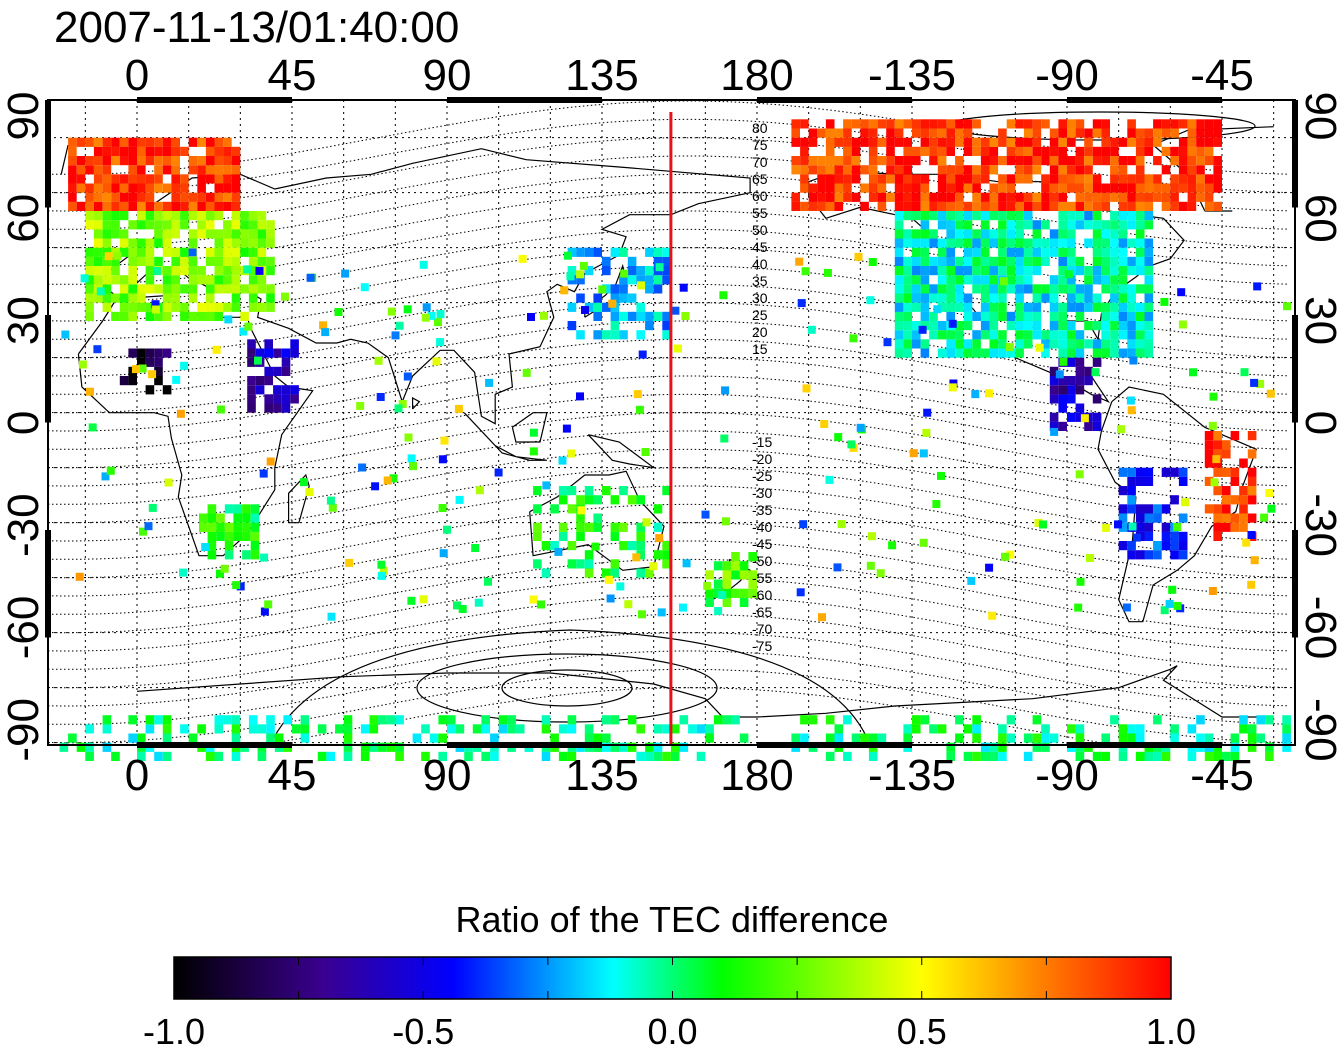 The image size is (1344, 1048). I want to click on contour-line, so click(668, 449).